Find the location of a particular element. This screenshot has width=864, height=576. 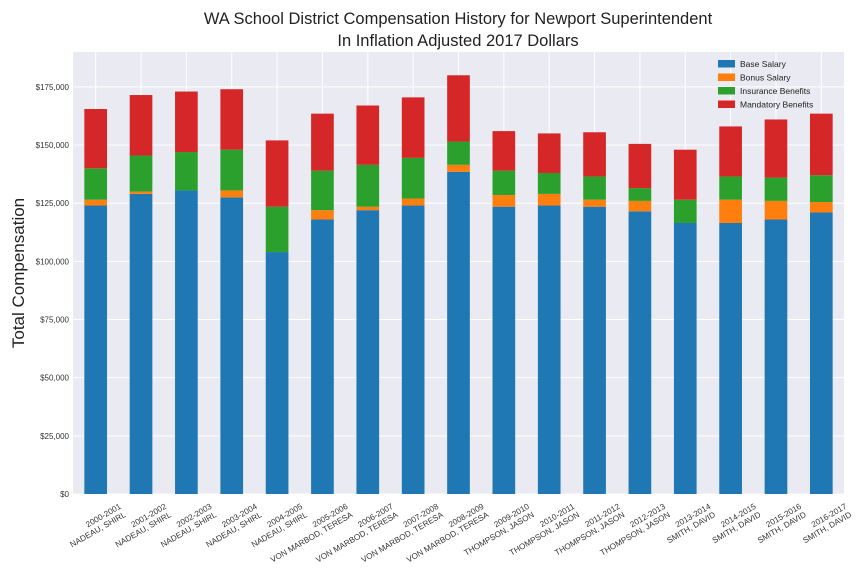

chart-title-line-2: In Inflation Adjusted 2017 Dollars is located at coordinates (457, 41).